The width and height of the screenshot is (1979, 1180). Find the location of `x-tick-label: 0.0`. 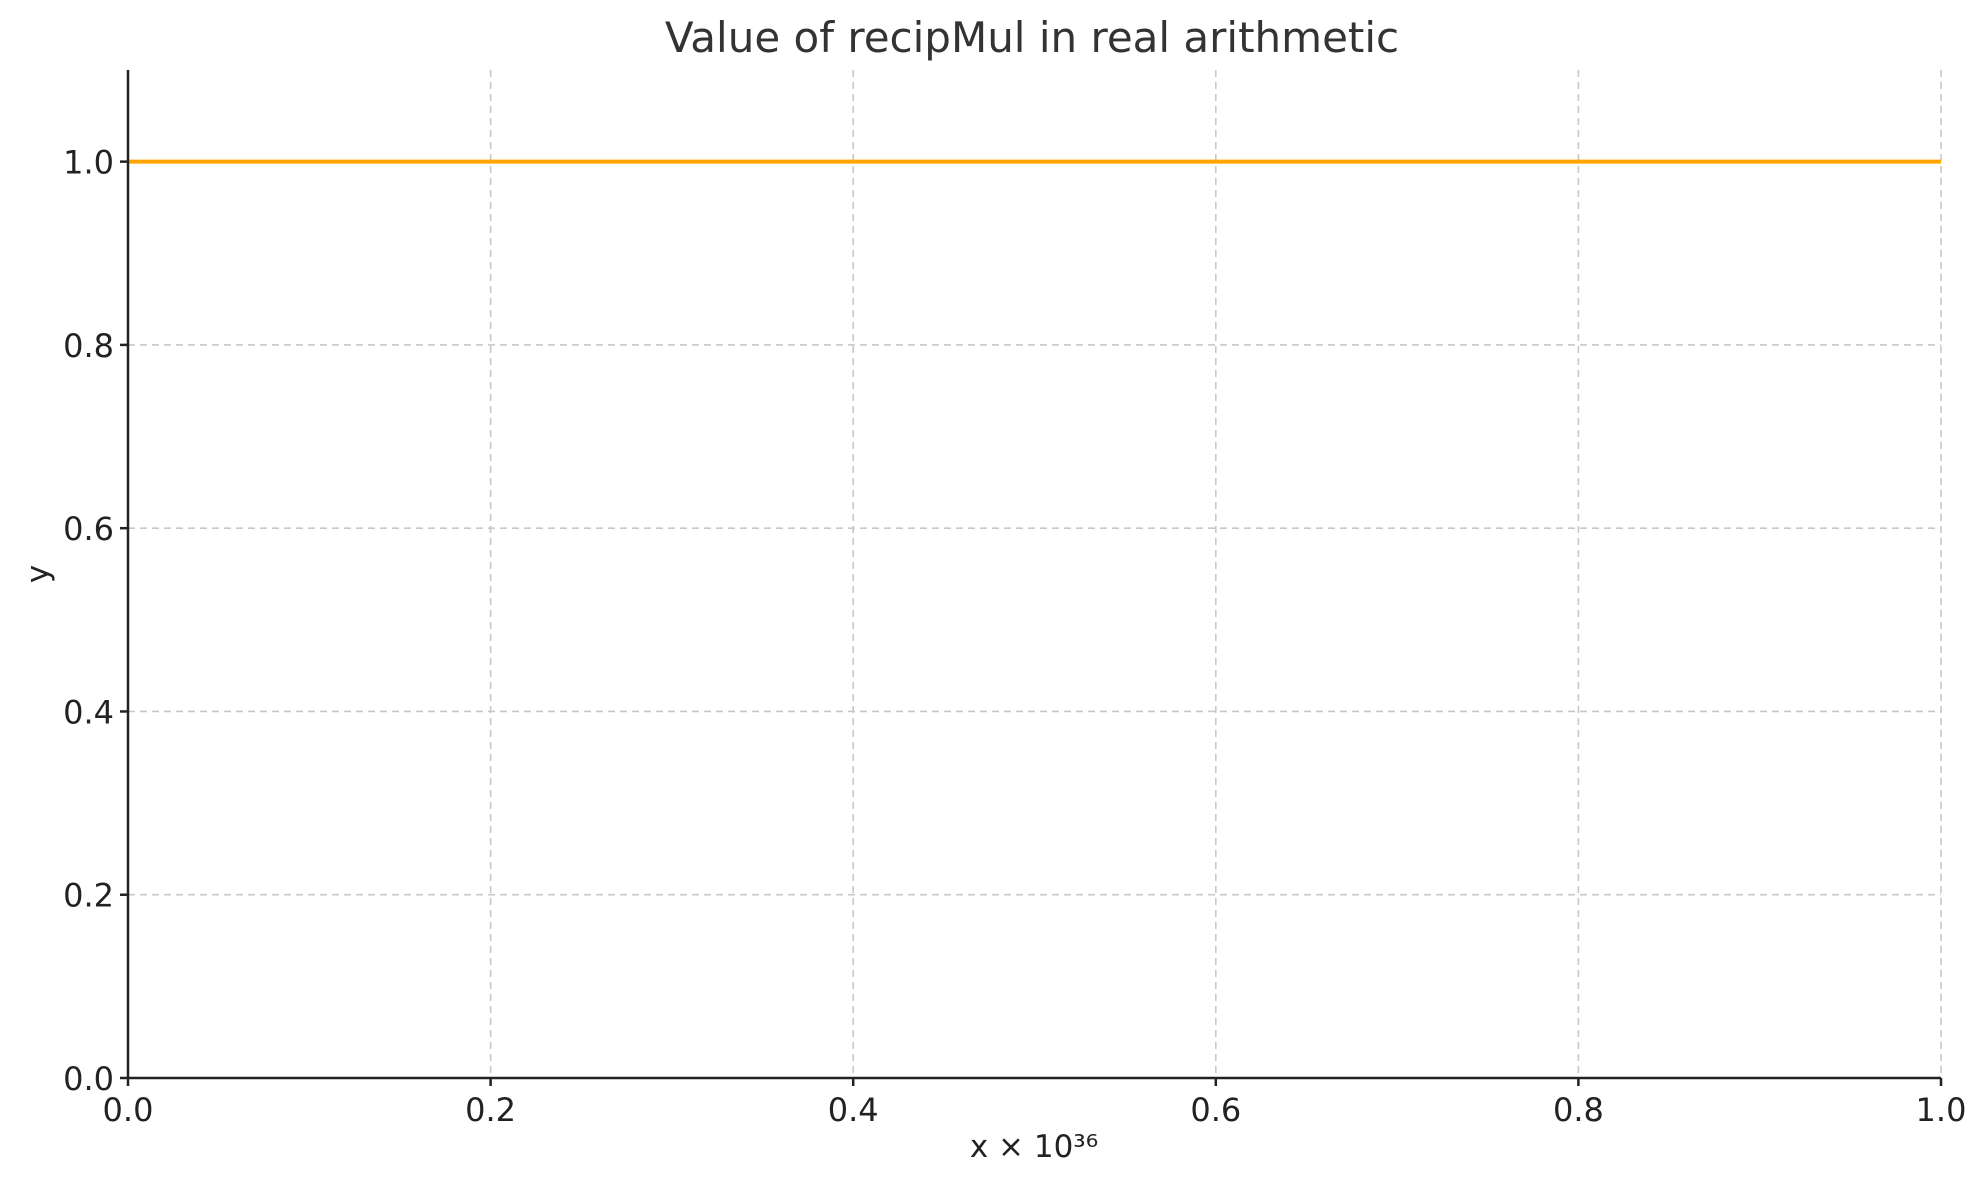

x-tick-label: 0.0 is located at coordinates (128, 1110).